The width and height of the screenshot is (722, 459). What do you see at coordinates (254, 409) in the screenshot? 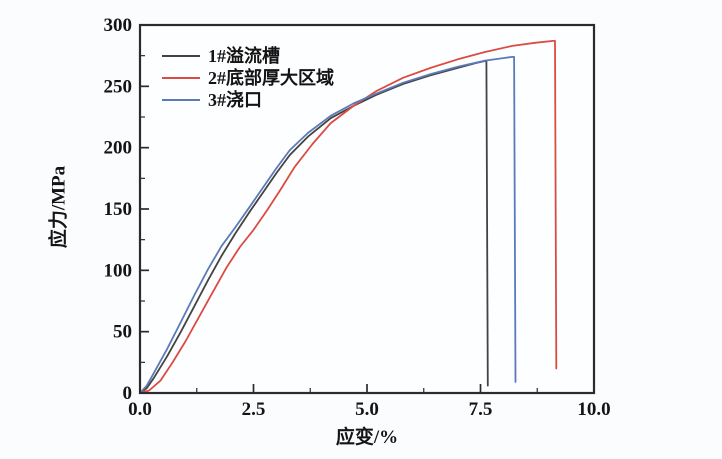
I see `x-tick-label: 2.5` at bounding box center [254, 409].